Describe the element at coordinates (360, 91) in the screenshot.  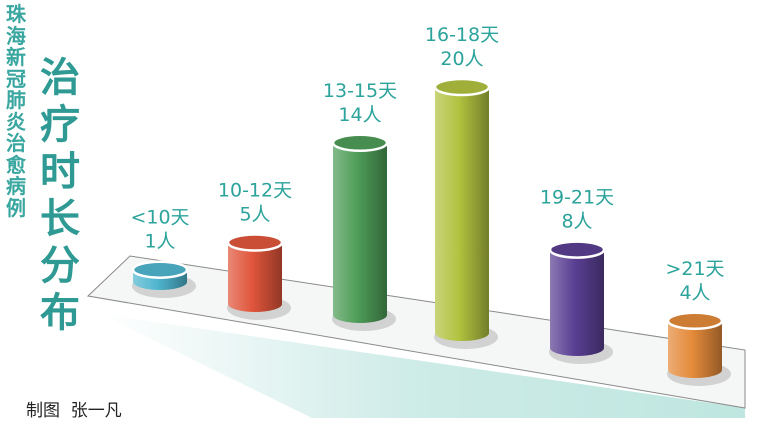
I see `category-label: 13-15天` at that location.